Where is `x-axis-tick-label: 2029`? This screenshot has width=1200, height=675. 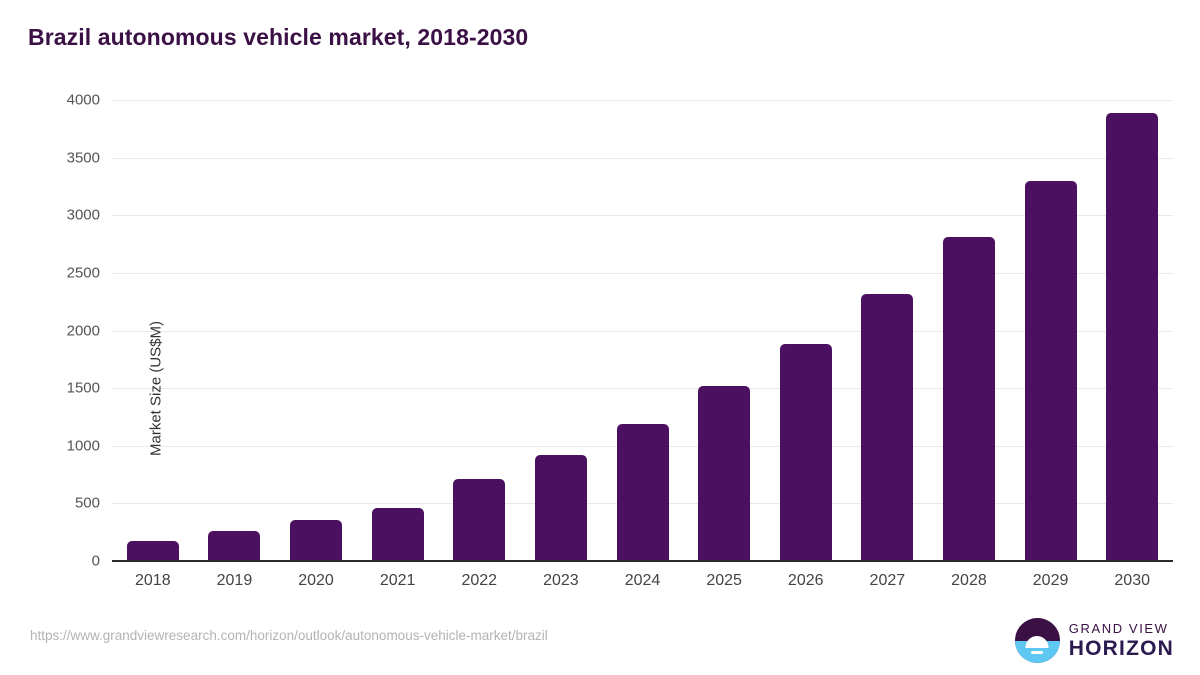
x-axis-tick-label: 2029 is located at coordinates (1050, 580).